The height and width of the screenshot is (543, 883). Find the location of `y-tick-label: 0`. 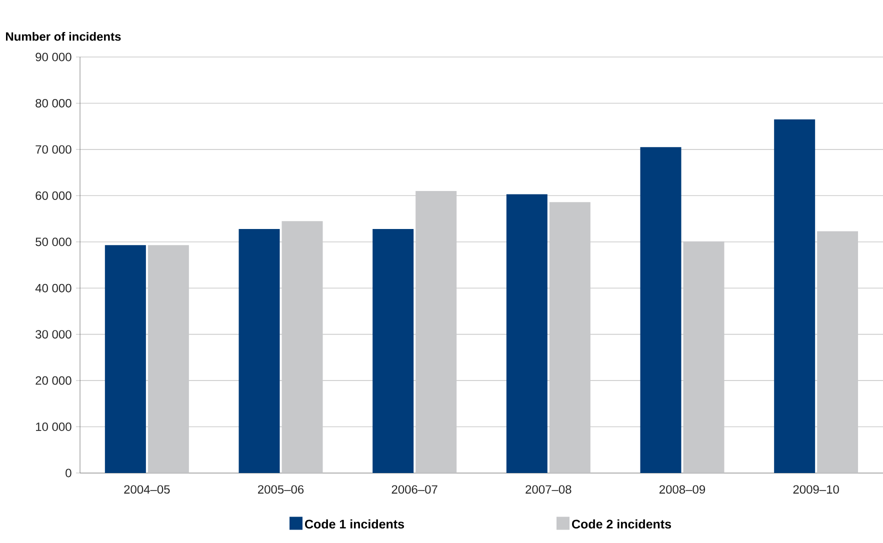

y-tick-label: 0 is located at coordinates (69, 473).